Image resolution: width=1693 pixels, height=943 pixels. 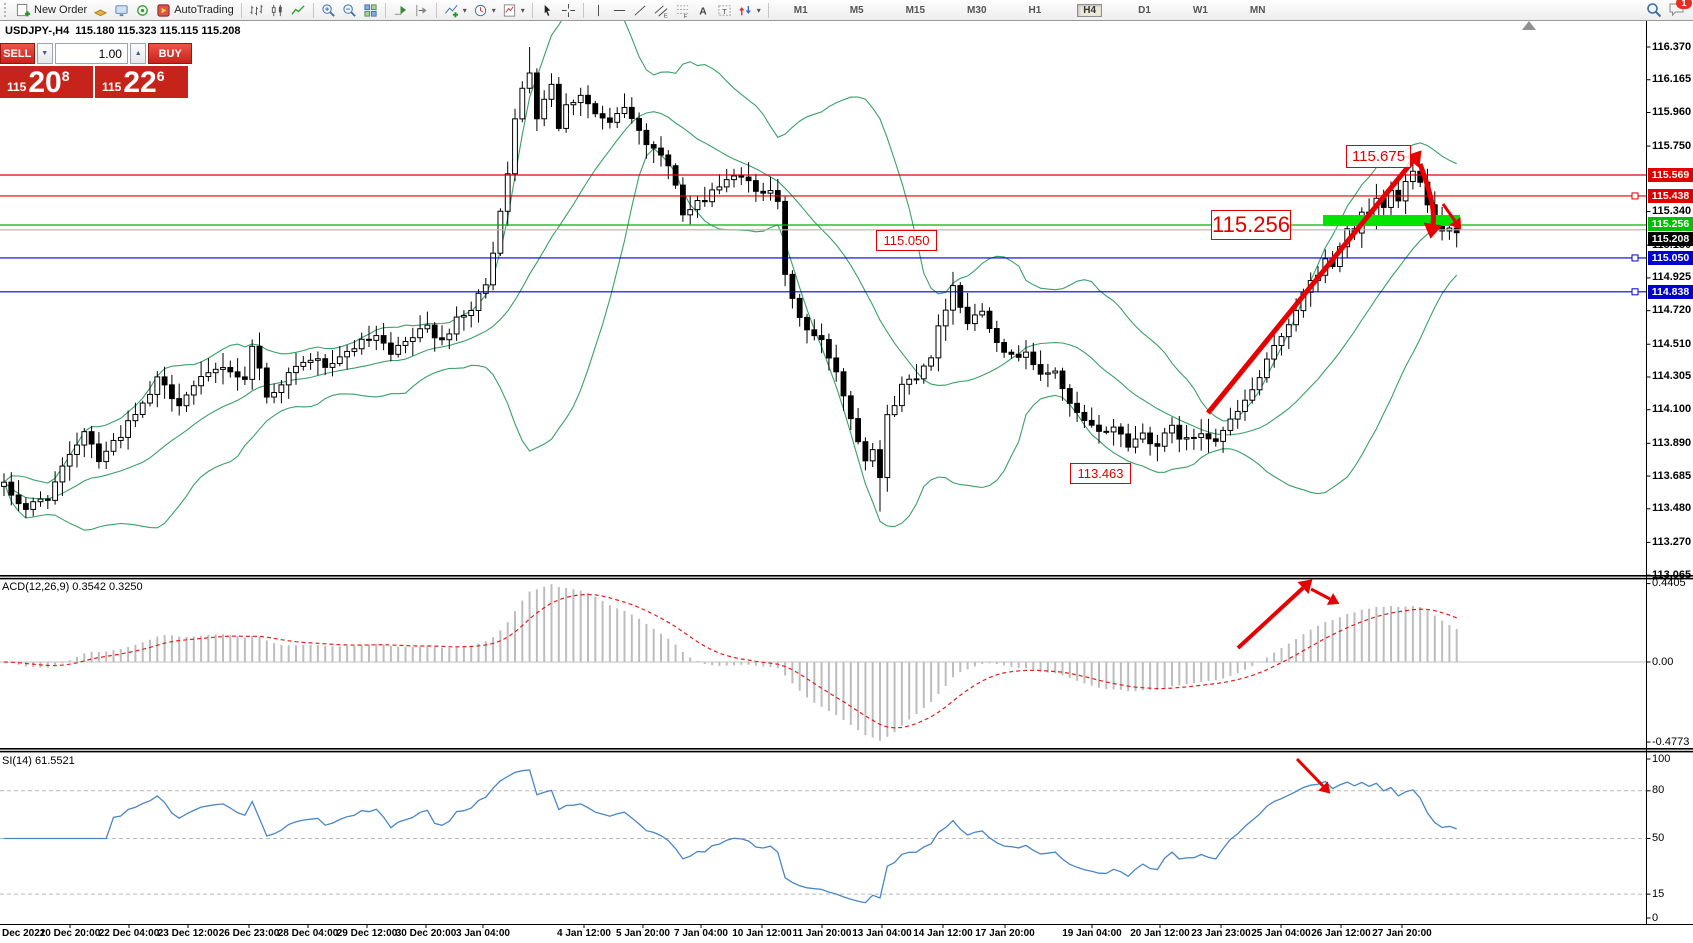 What do you see at coordinates (906, 240) in the screenshot?
I see `annotation-label-115.050: 115.050` at bounding box center [906, 240].